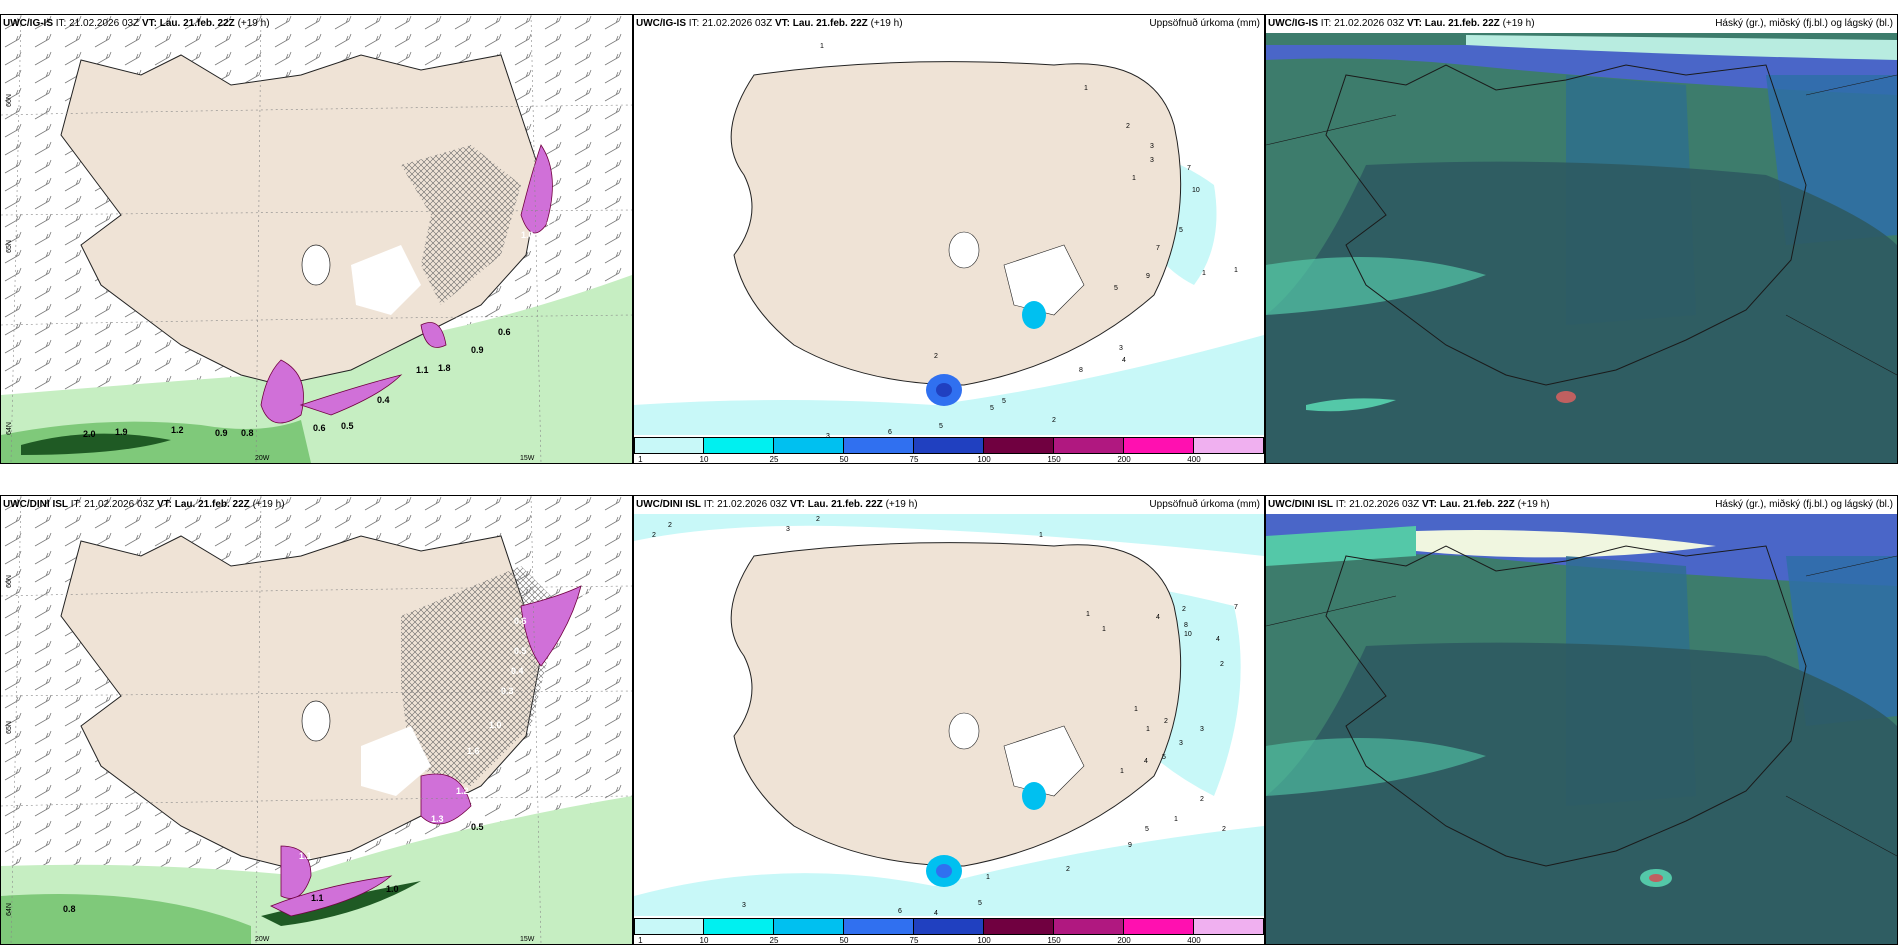 Image resolution: width=1900 pixels, height=950 pixels. What do you see at coordinates (640, 459) in the screenshot?
I see `colorbar-tick-label: 1` at bounding box center [640, 459].